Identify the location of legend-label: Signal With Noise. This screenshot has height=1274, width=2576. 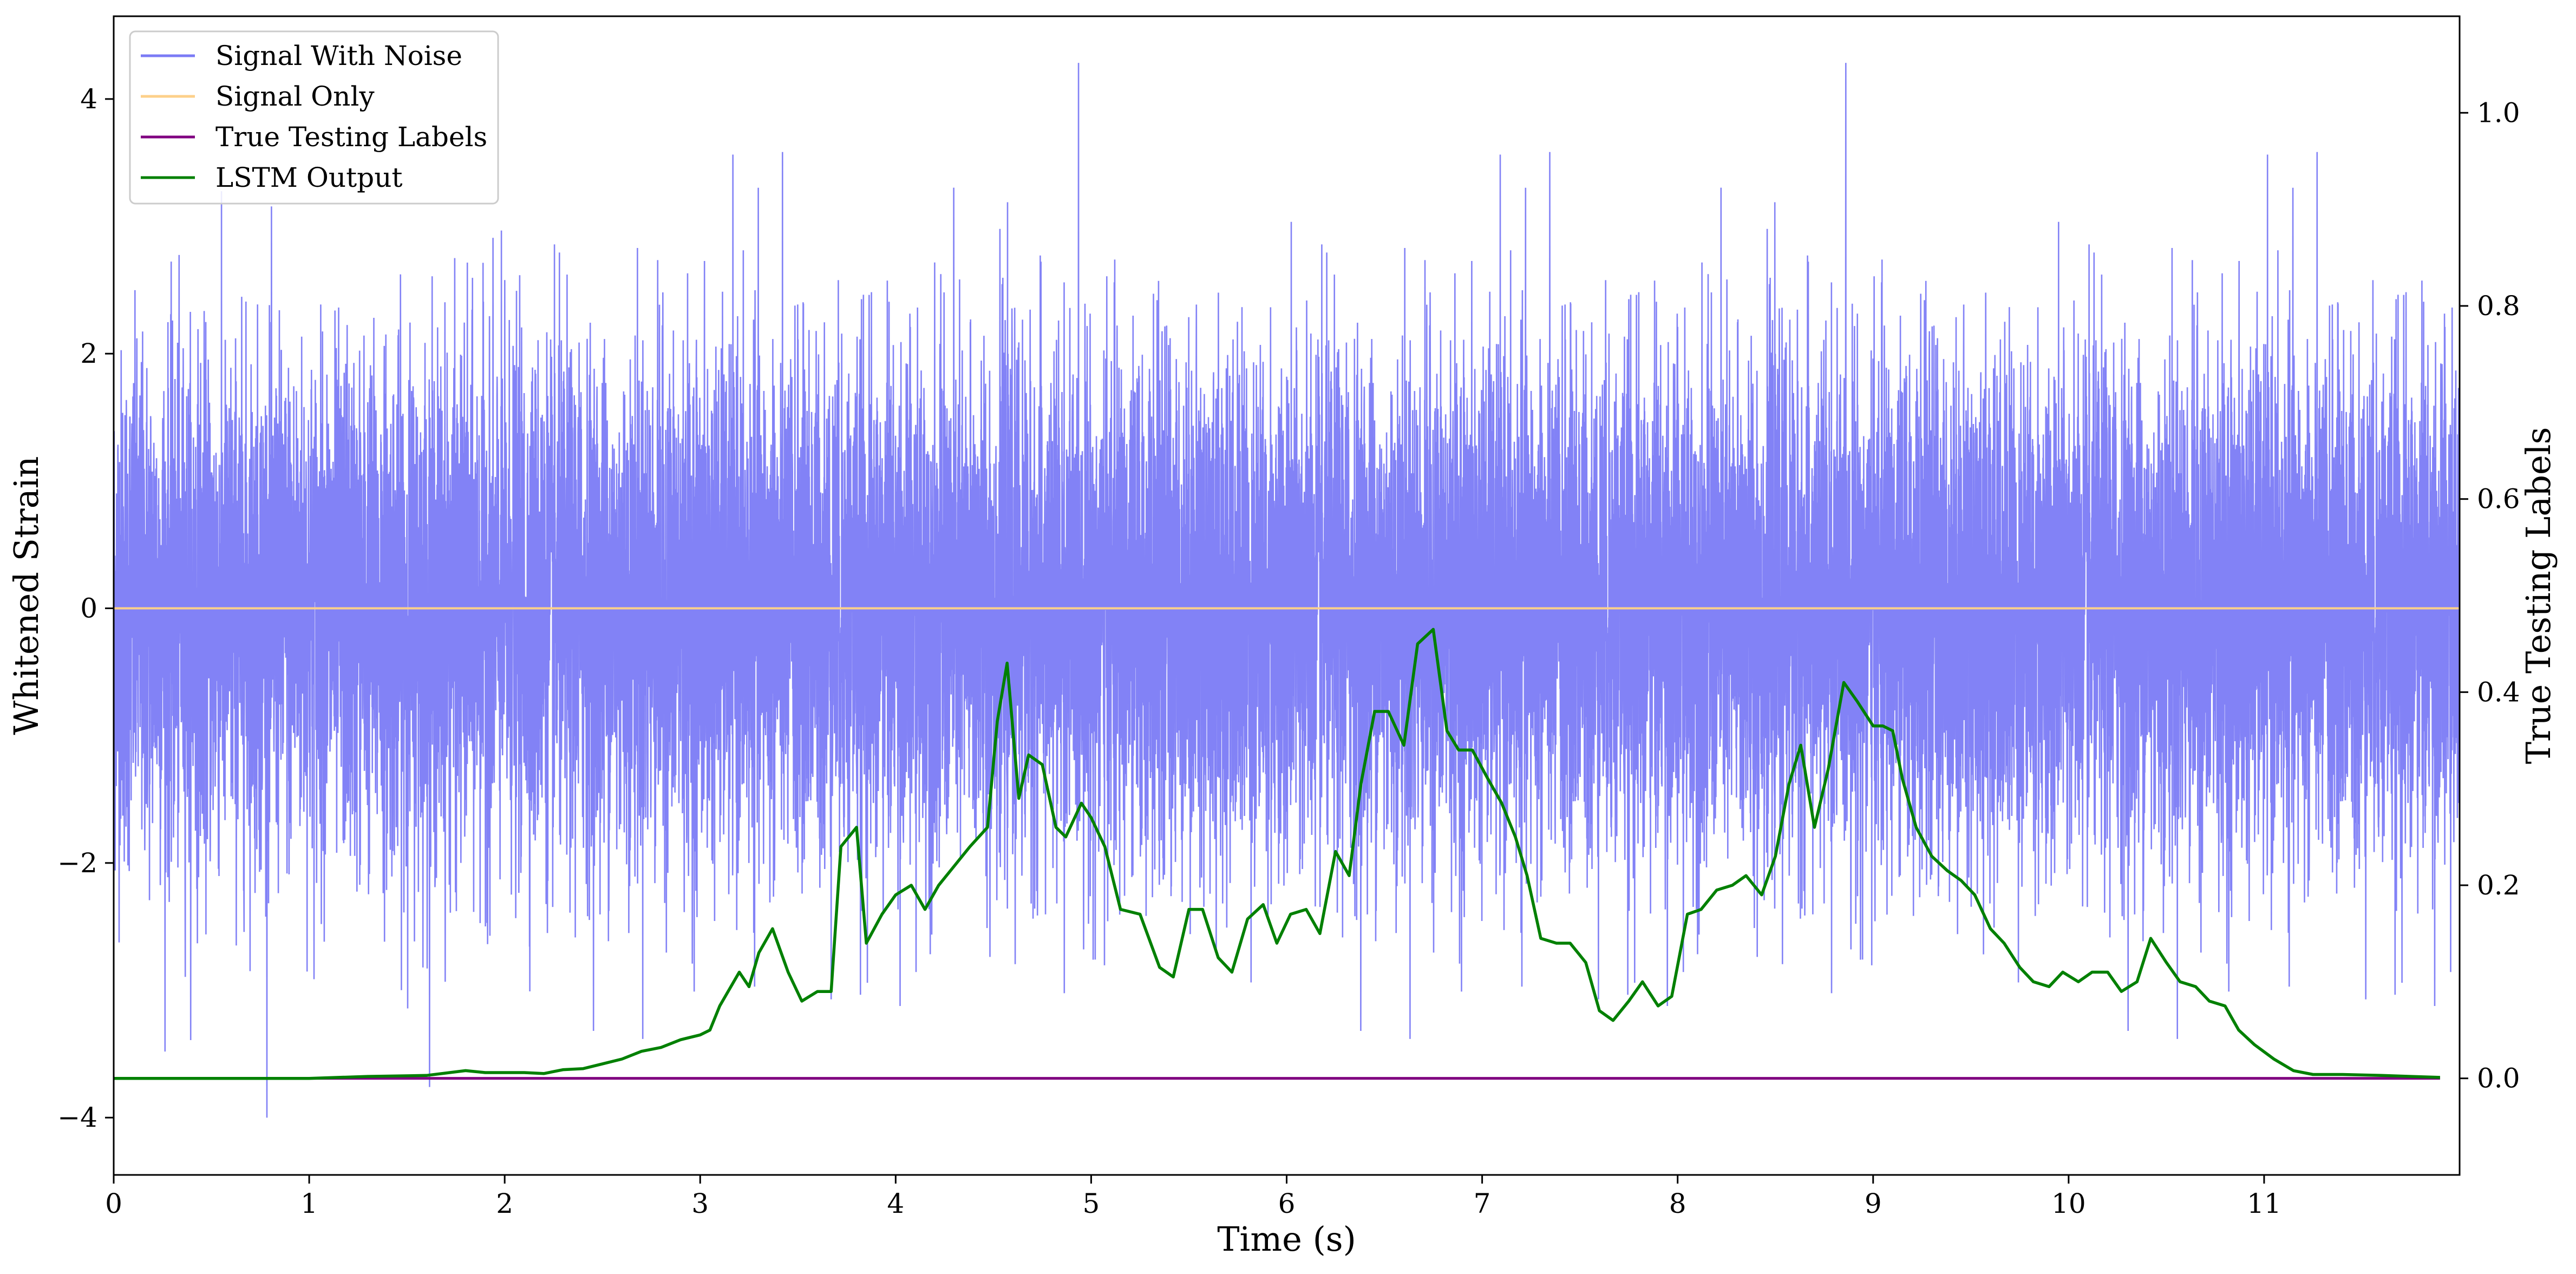
(338, 55).